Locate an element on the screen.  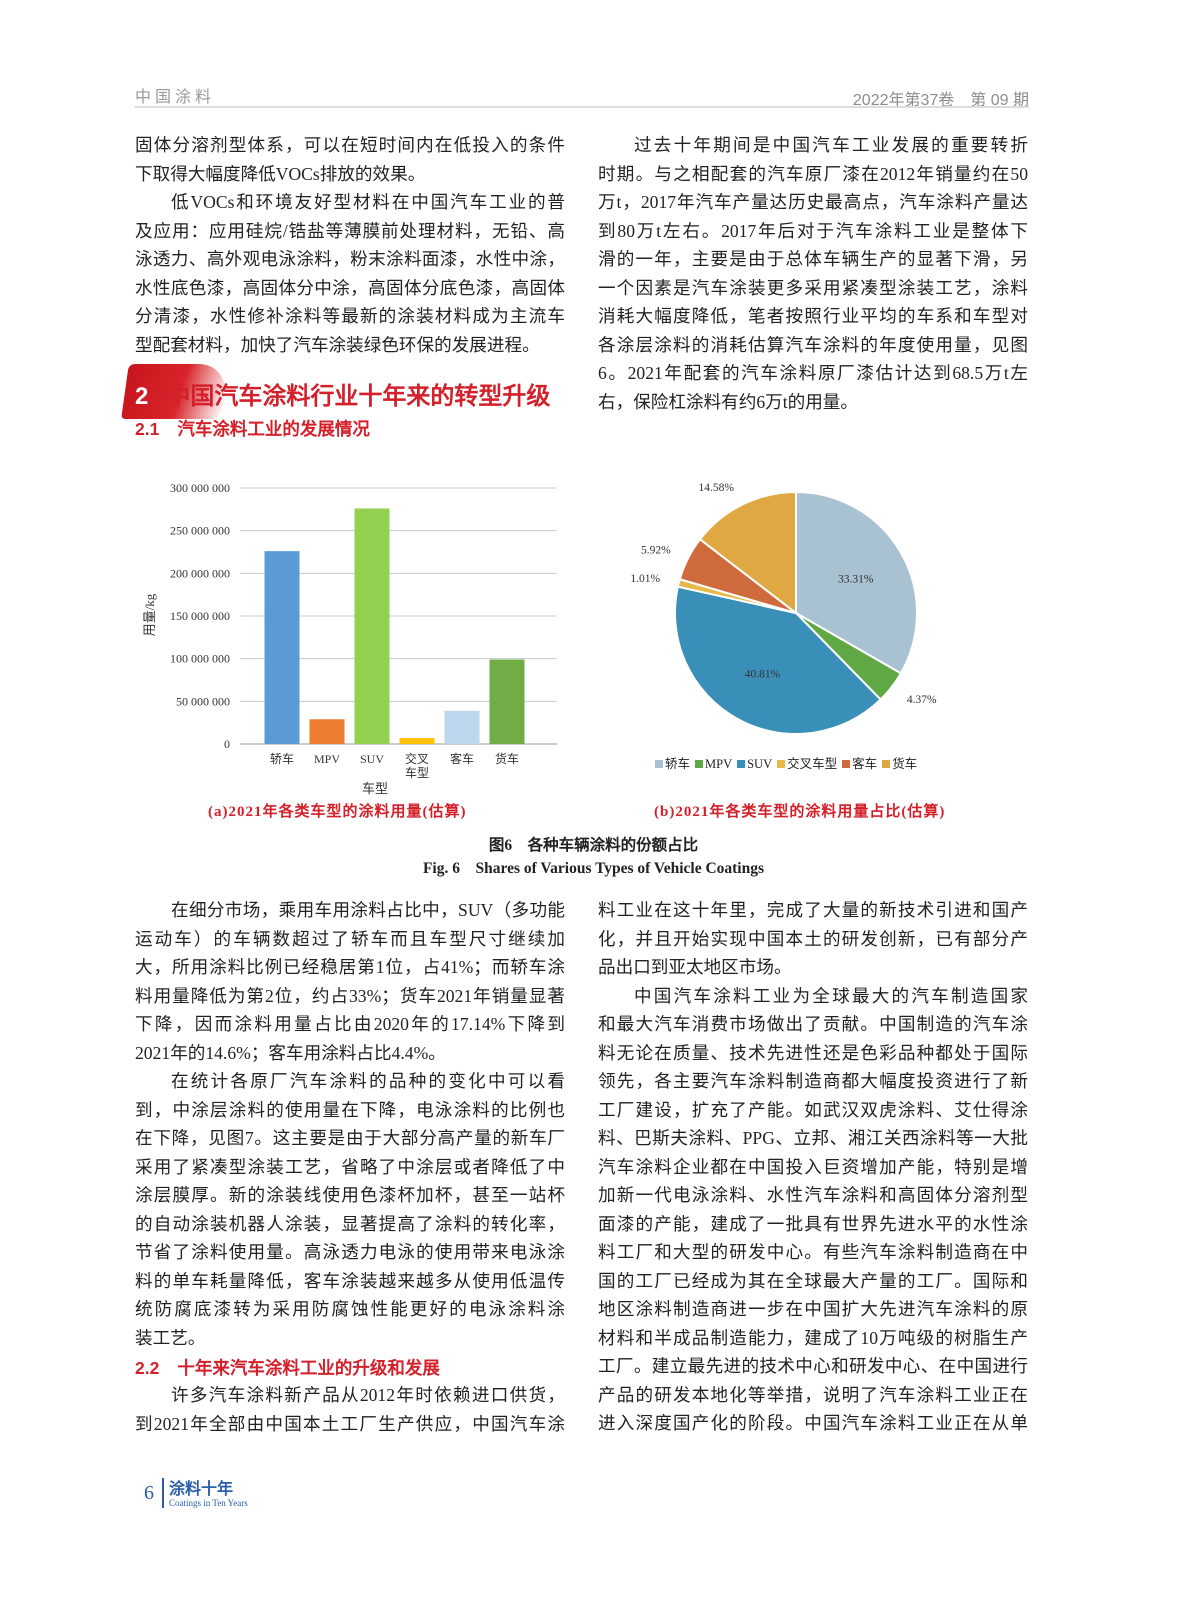
section-number: 2.1 is located at coordinates (147, 429).